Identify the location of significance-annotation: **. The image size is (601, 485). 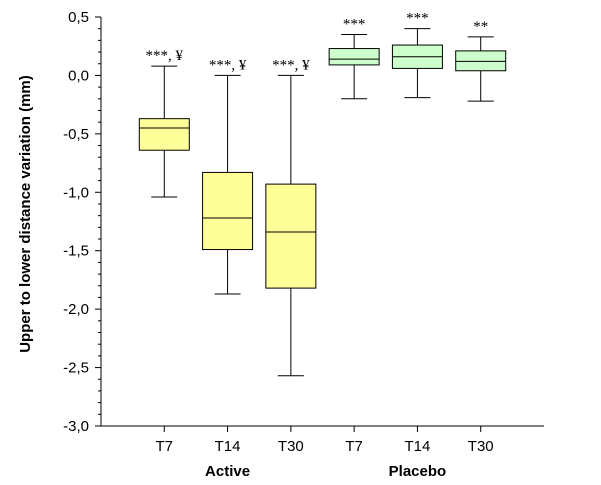
(480, 27).